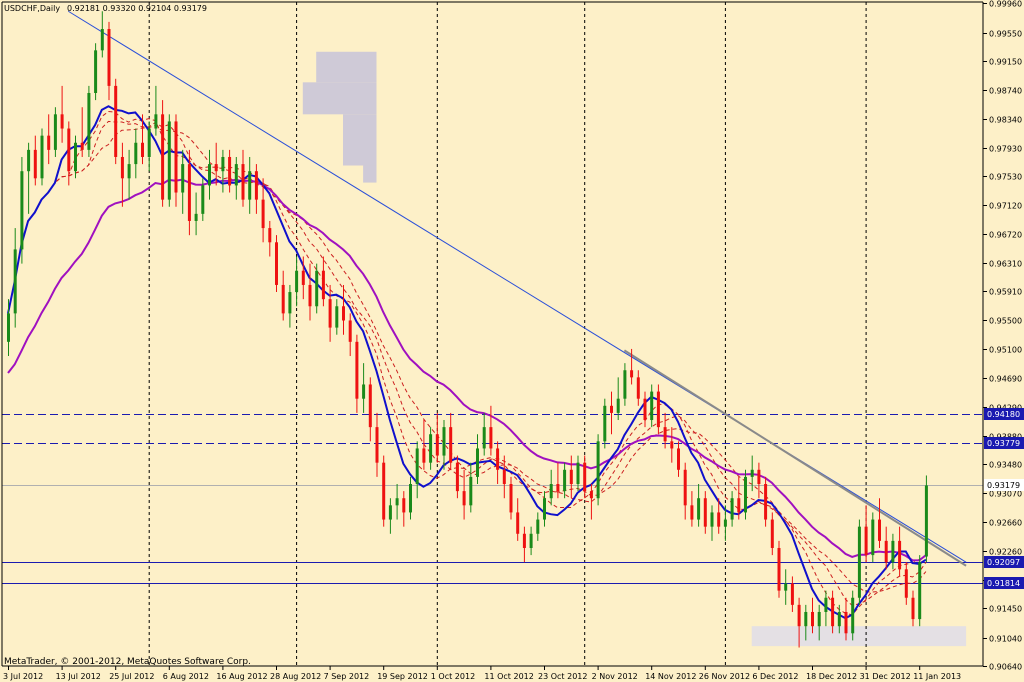  I want to click on level-label-3: 0.91814, so click(1004, 583).